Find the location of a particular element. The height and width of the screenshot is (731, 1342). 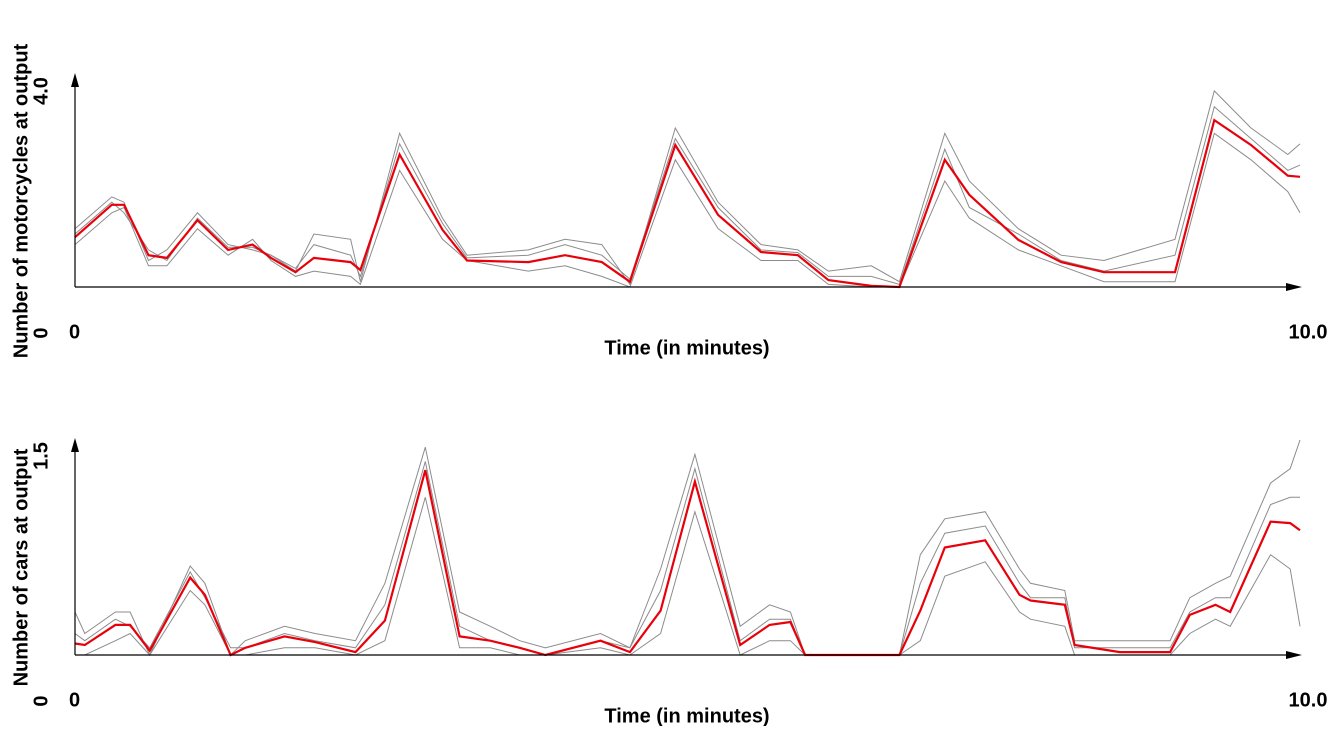

y-axis-label: Number of cars at output is located at coordinates (21, 567).